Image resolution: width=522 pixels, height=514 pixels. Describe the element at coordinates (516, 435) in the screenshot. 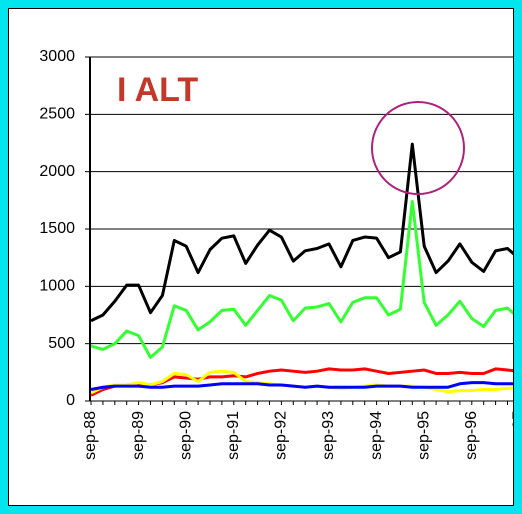

I see `x-tick-label: sep-97` at that location.